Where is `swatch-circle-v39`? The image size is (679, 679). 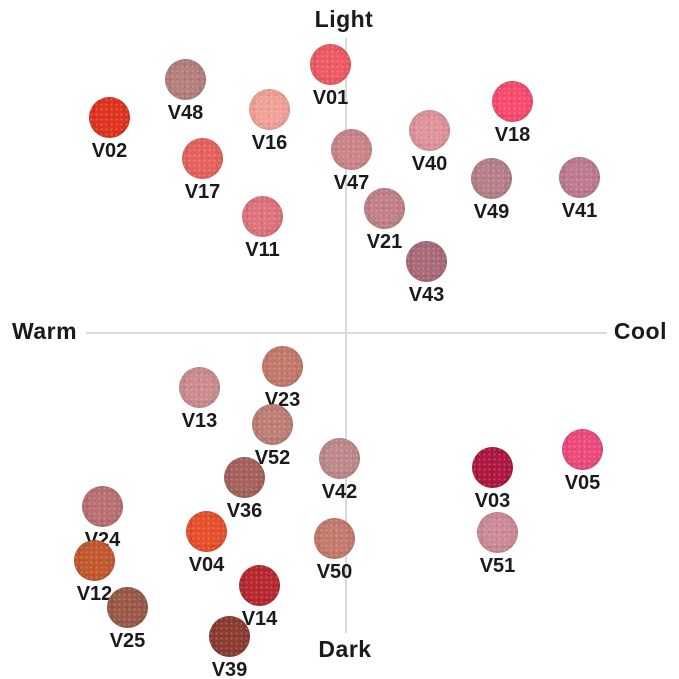 swatch-circle-v39 is located at coordinates (229, 636).